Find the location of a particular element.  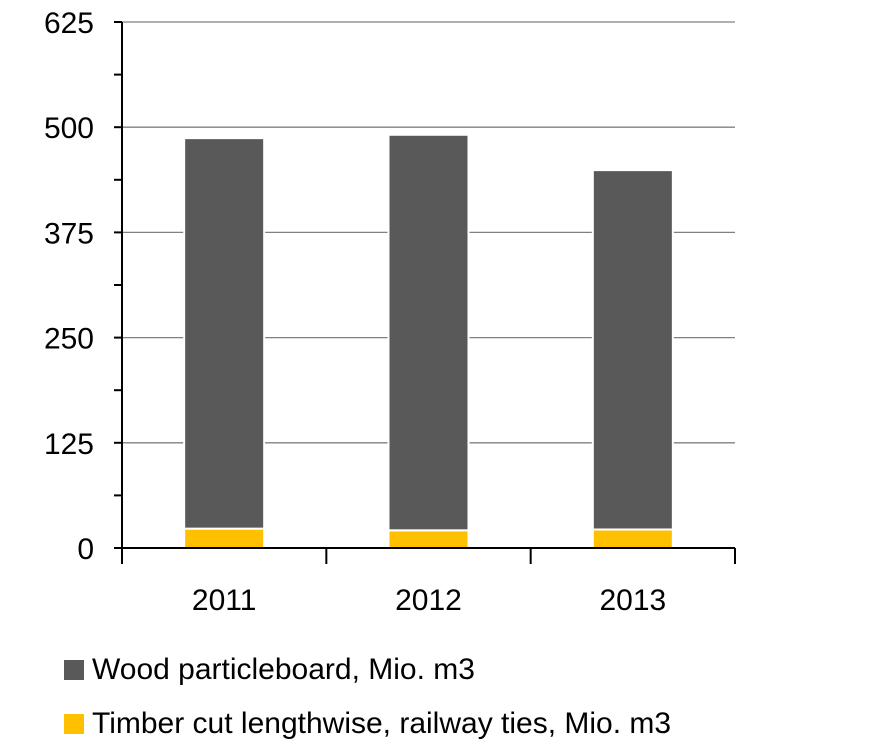

y-tick-label: 125 is located at coordinates (69, 444).